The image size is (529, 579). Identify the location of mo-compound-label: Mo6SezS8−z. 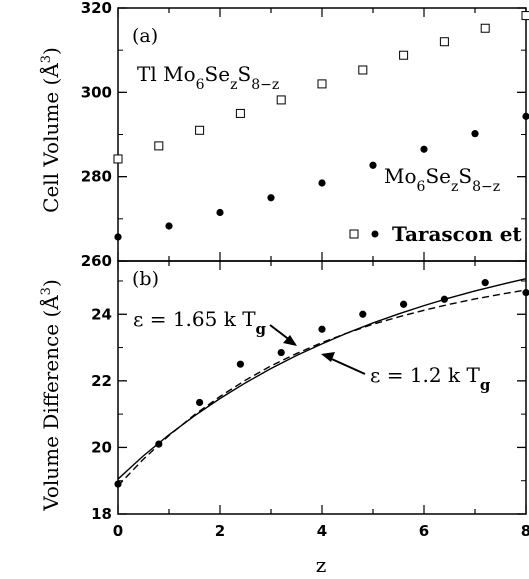
(442, 179).